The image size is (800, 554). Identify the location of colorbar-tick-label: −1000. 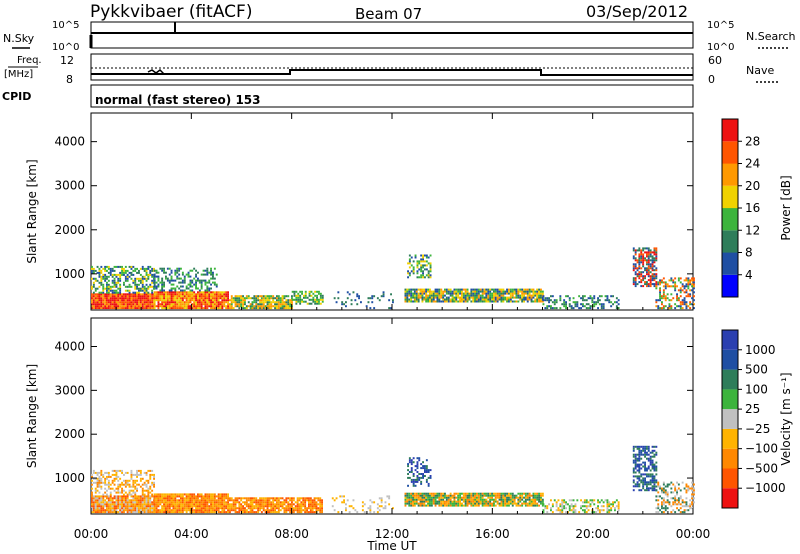
(765, 488).